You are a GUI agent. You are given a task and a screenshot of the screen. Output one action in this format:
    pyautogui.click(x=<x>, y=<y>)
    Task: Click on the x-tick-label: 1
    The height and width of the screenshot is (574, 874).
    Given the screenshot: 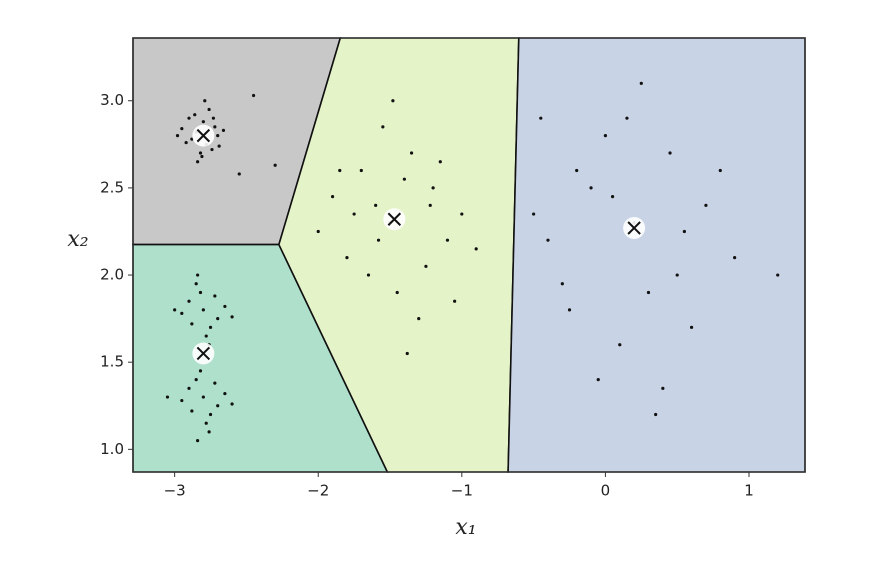 What is the action you would take?
    pyautogui.click(x=749, y=491)
    